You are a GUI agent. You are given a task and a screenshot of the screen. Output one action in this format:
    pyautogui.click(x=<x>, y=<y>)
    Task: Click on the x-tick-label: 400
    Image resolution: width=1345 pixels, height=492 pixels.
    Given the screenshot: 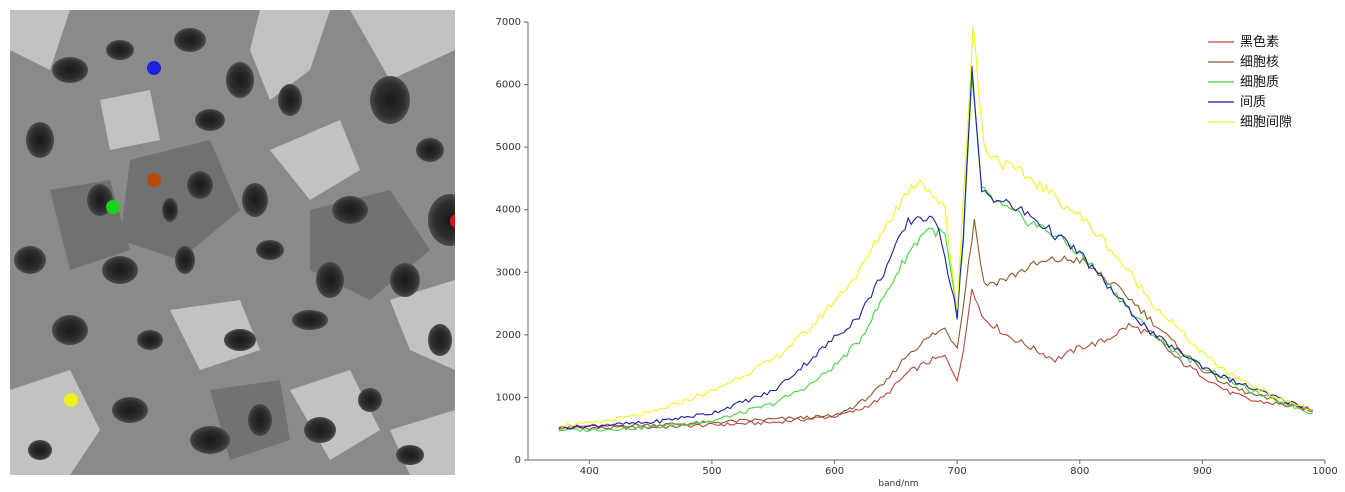 What is the action you would take?
    pyautogui.click(x=589, y=471)
    